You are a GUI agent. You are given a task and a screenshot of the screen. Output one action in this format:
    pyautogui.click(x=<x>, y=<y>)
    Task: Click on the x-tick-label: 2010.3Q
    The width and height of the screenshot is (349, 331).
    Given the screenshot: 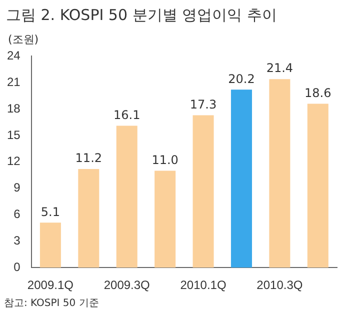 What is the action you would take?
    pyautogui.click(x=279, y=285)
    